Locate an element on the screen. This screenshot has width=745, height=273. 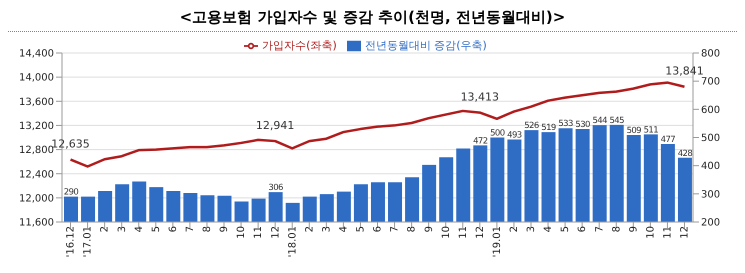
y2-tick-label: 500 is located at coordinates (710, 138).